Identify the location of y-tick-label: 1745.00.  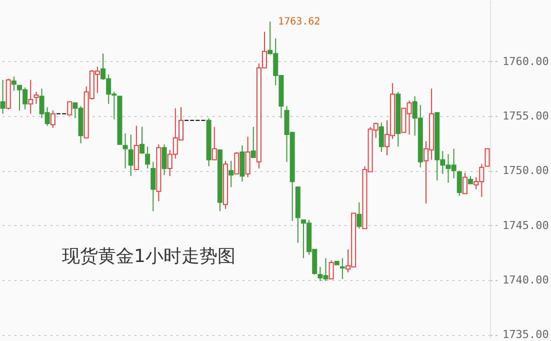
(525, 225).